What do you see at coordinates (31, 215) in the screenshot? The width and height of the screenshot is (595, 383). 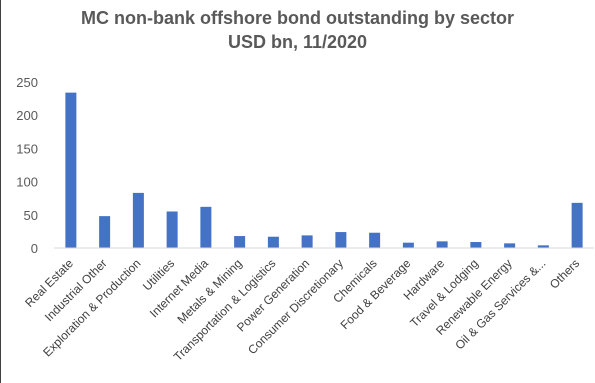 I see `y-tick-label: 50` at bounding box center [31, 215].